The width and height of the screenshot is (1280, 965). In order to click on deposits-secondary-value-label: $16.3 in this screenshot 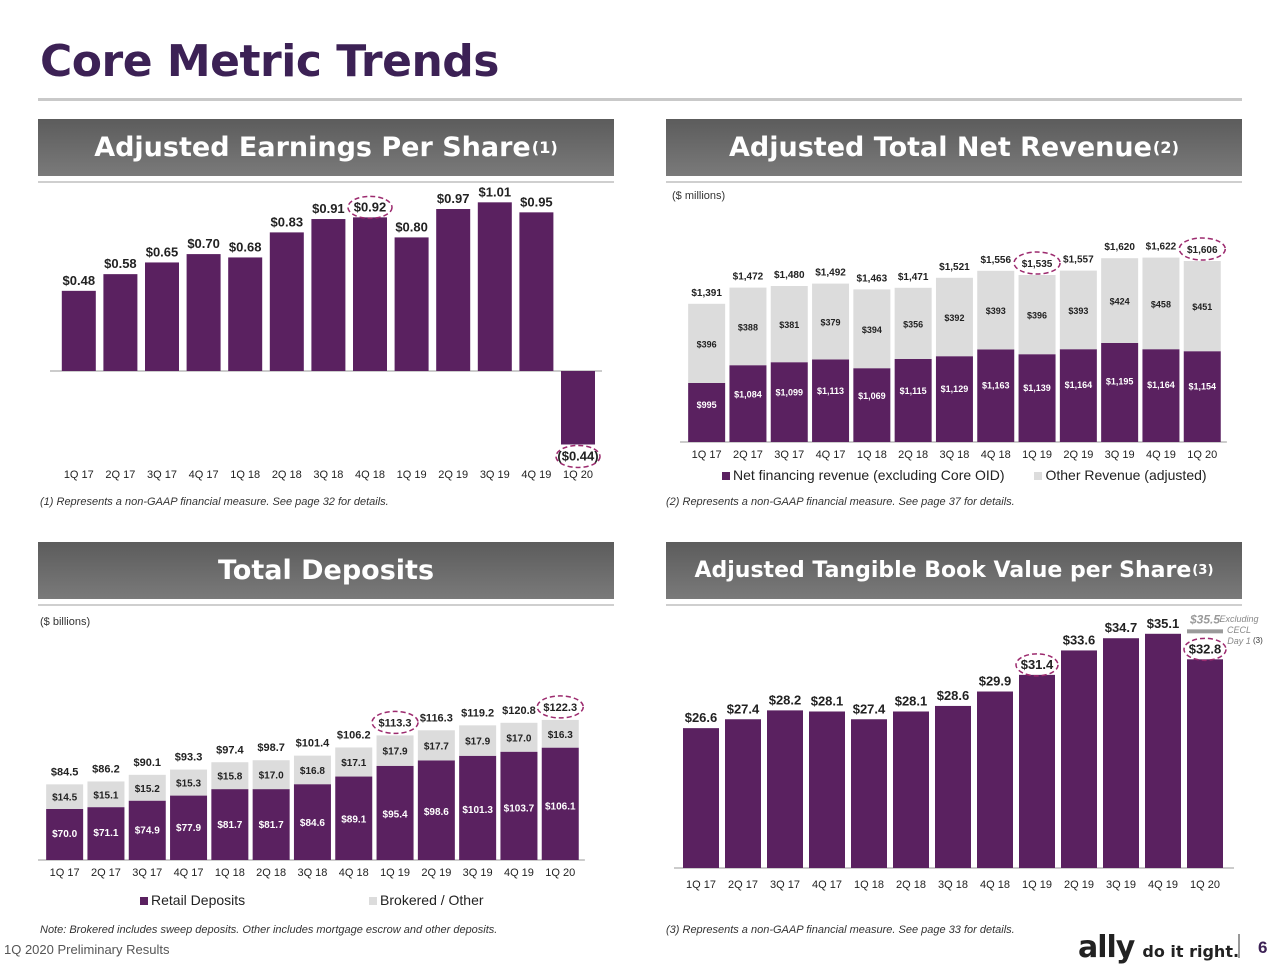, I will do `click(560, 735)`.